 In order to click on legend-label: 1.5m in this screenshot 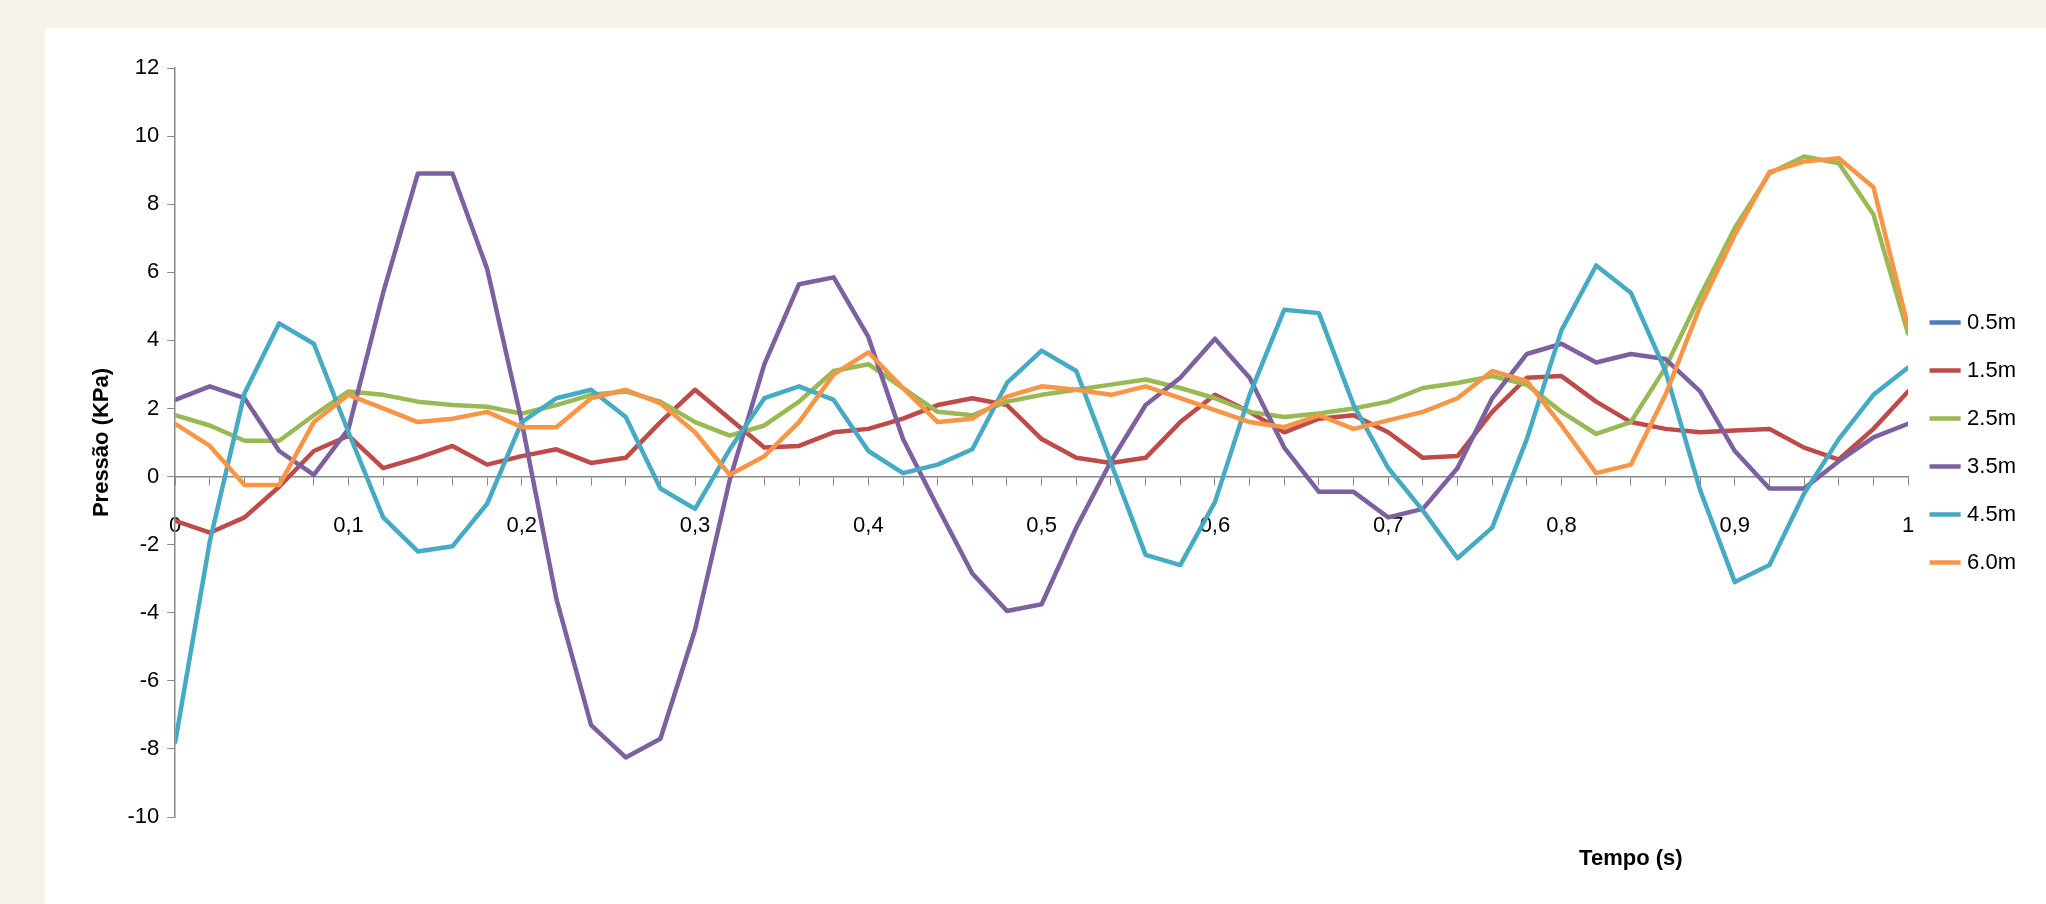, I will do `click(1992, 369)`.